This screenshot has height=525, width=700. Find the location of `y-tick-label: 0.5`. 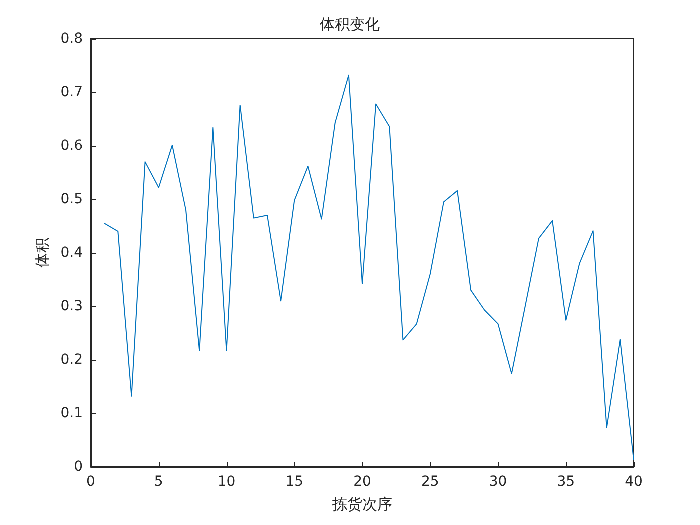

y-tick-label: 0.5 is located at coordinates (71, 200).